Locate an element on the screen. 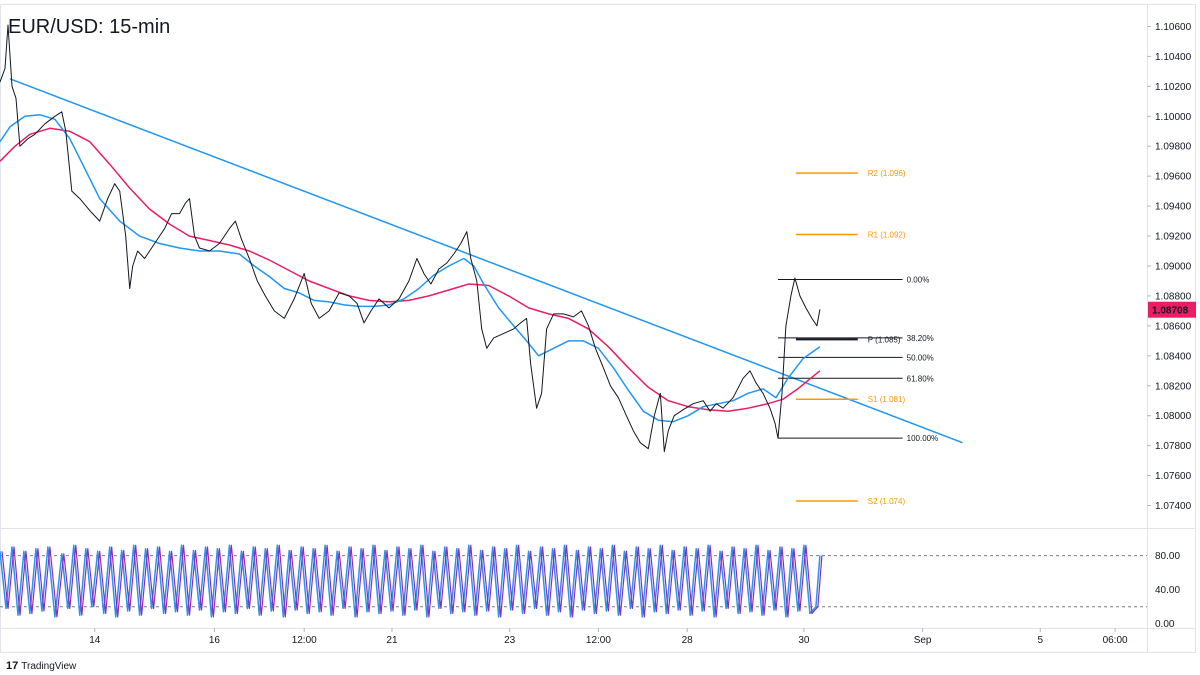 This screenshot has height=675, width=1200. price-tick-label: 1.10400 is located at coordinates (1173, 57).